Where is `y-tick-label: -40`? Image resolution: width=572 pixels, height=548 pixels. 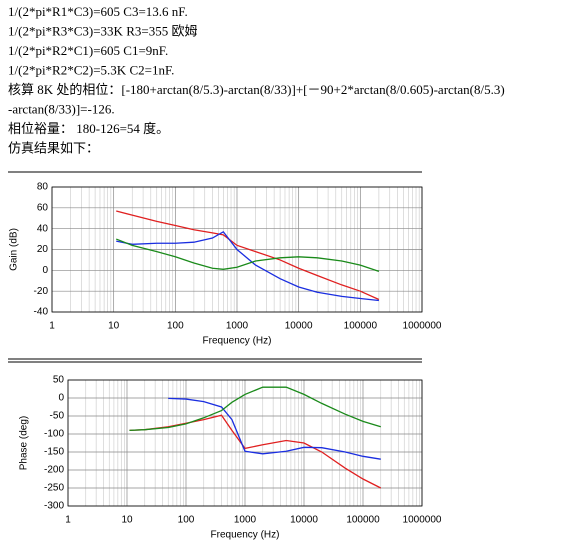 y-tick-label: -40 is located at coordinates (41, 312).